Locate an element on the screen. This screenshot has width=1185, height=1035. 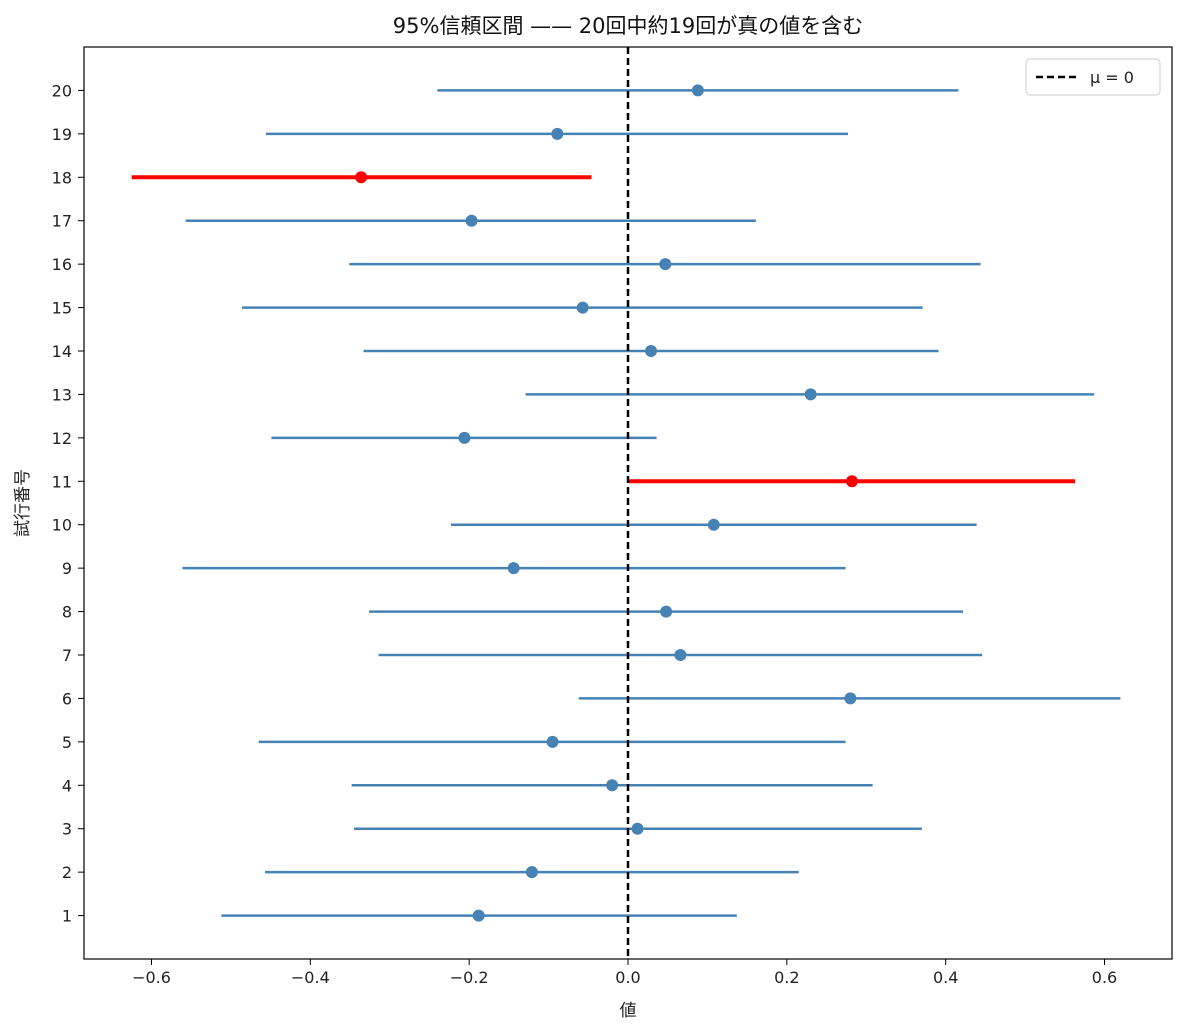
x-tick-label: −0.4 is located at coordinates (310, 977).